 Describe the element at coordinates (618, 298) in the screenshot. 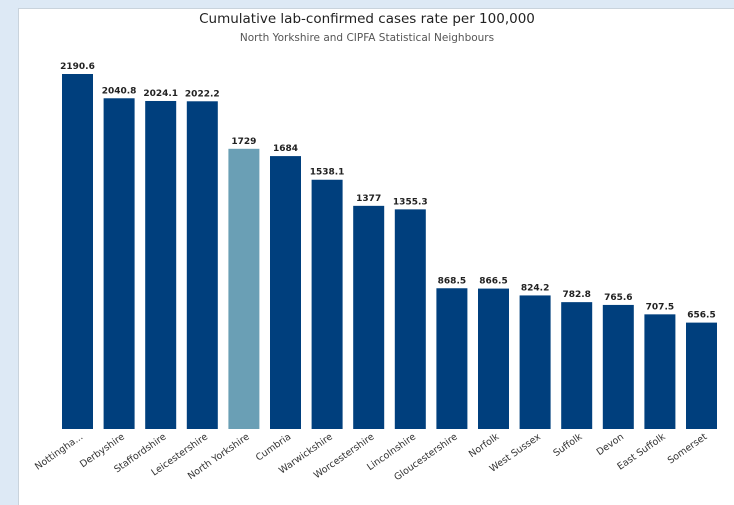

I see `value-label: 765.6` at that location.